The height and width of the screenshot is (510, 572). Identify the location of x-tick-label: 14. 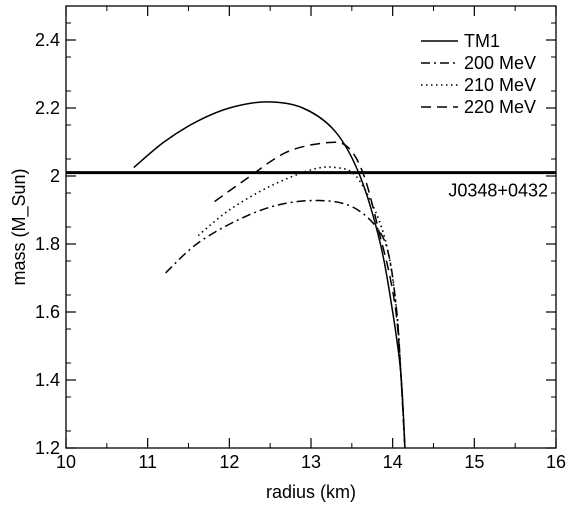
(393, 462).